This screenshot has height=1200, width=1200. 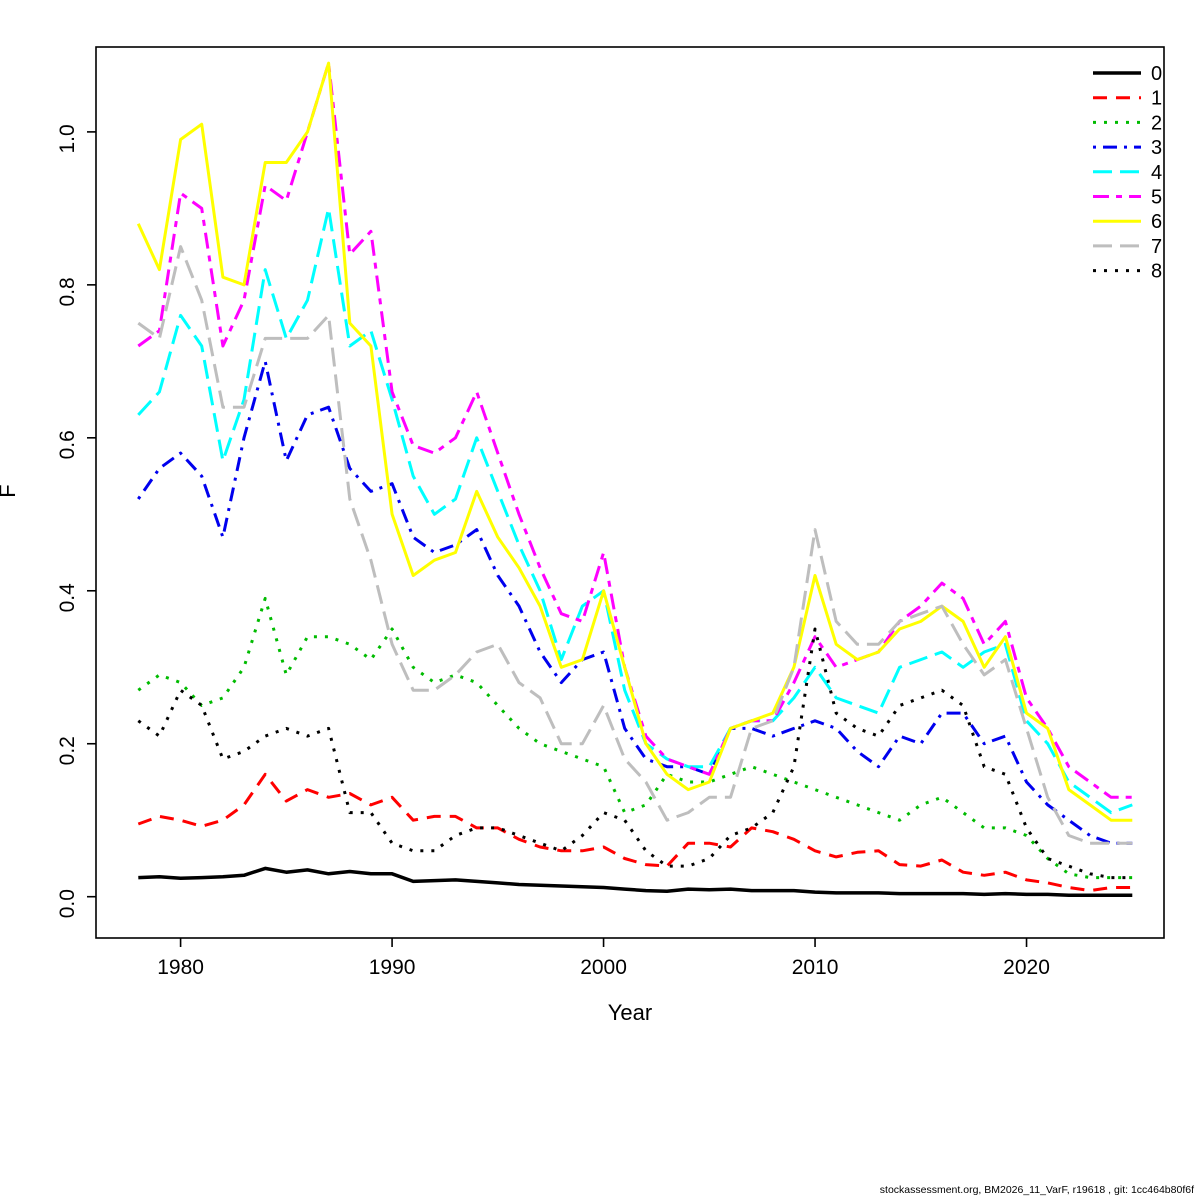 I want to click on x-axis: 1980 1990 2000 2010 2020, so click(x=603, y=958).